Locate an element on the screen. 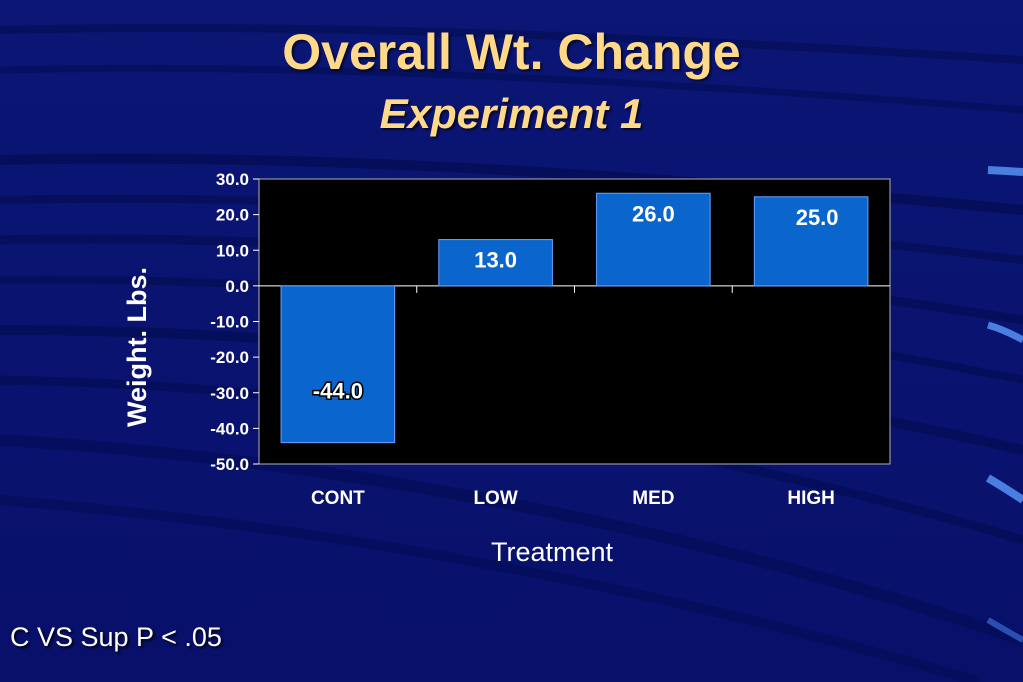  y-axis-title: Weight. Lbs. is located at coordinates (137, 347).